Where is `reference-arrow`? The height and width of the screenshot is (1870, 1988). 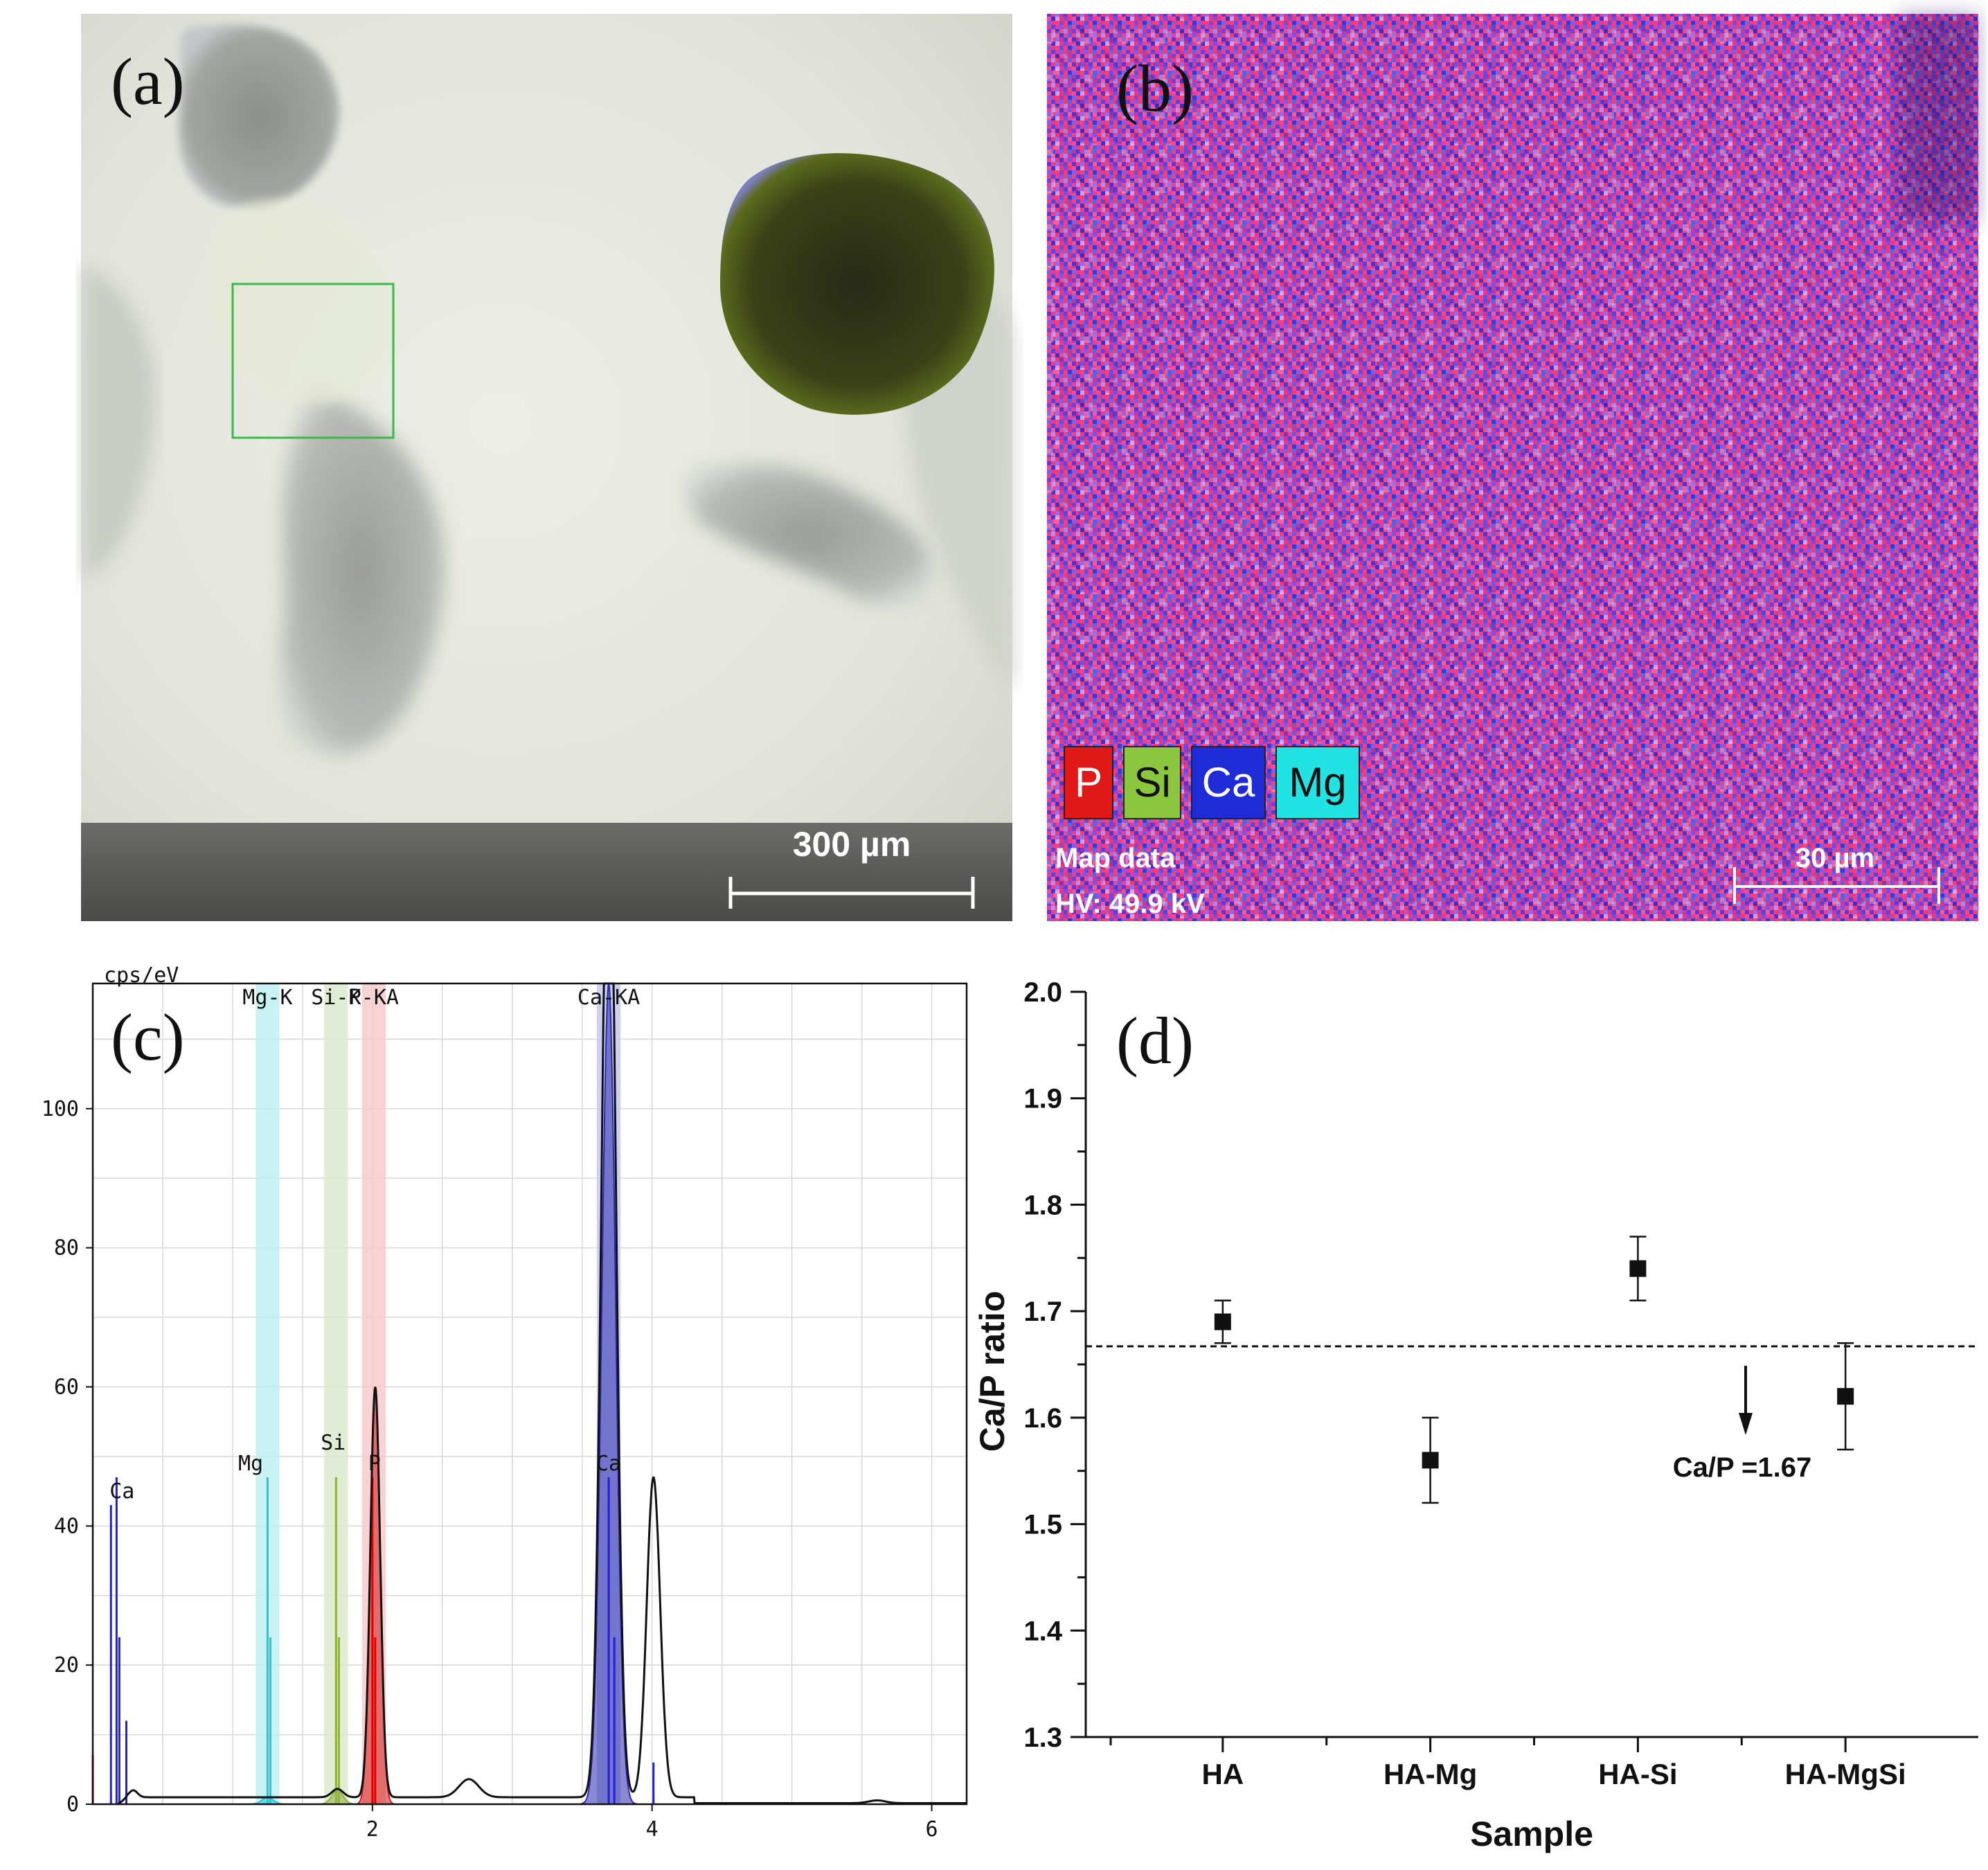 reference-arrow is located at coordinates (1746, 1400).